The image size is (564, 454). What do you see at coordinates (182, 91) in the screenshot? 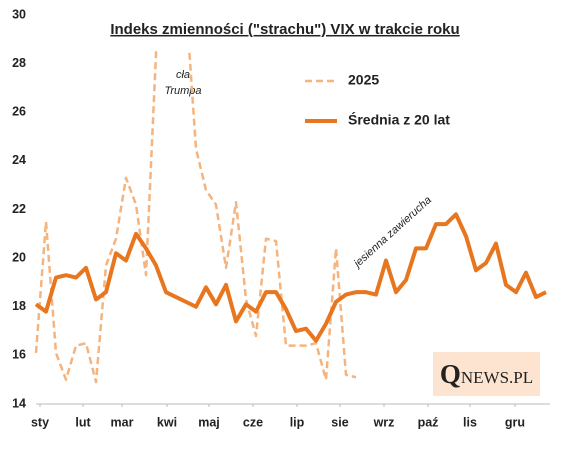
I see `annotation: Trumpa` at bounding box center [182, 91].